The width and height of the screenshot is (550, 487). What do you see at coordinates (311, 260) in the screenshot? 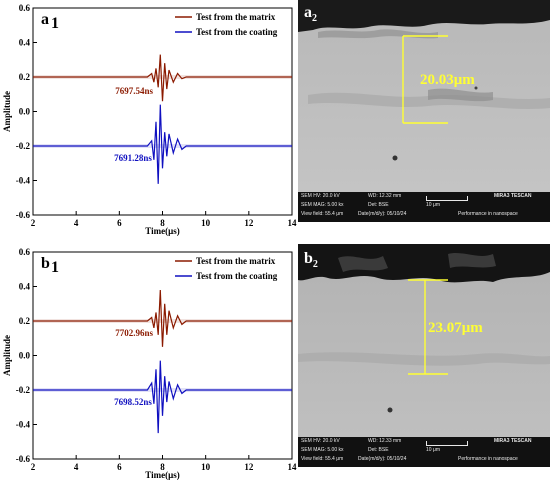
I see `panel-label-b2: b2` at bounding box center [311, 260].